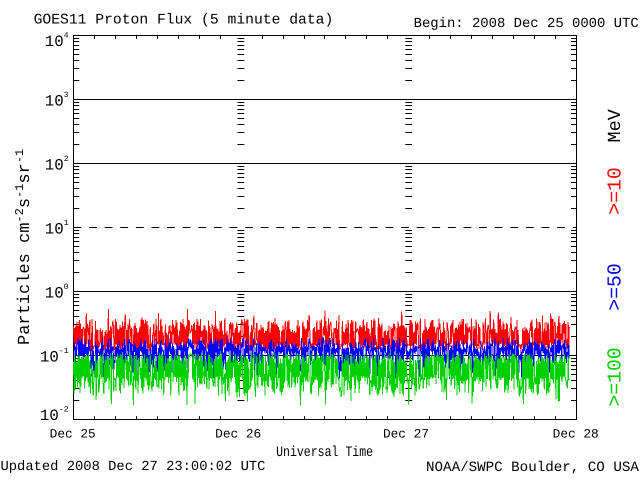  What do you see at coordinates (57, 292) in the screenshot?
I see `svg-text: 10⁰` at bounding box center [57, 292].